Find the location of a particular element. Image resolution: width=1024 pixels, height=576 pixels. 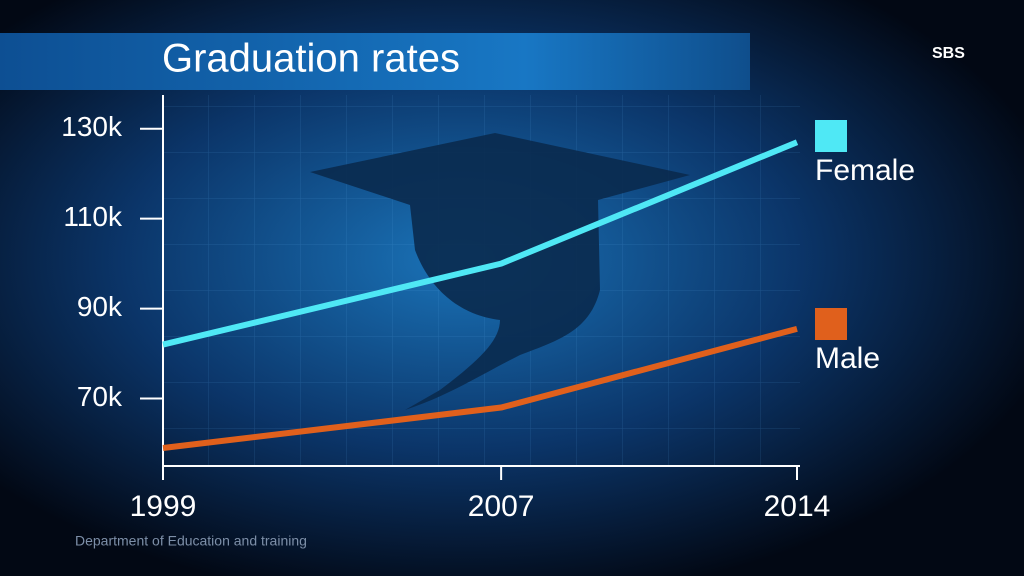

x-tick-label: 2007 is located at coordinates (501, 506).